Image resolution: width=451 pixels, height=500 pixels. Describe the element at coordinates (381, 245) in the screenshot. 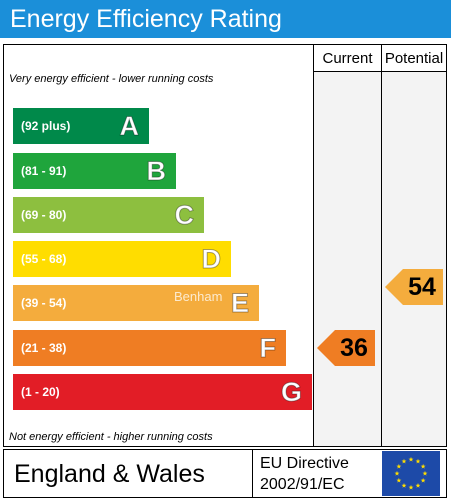

I see `column-divider-potential` at that location.